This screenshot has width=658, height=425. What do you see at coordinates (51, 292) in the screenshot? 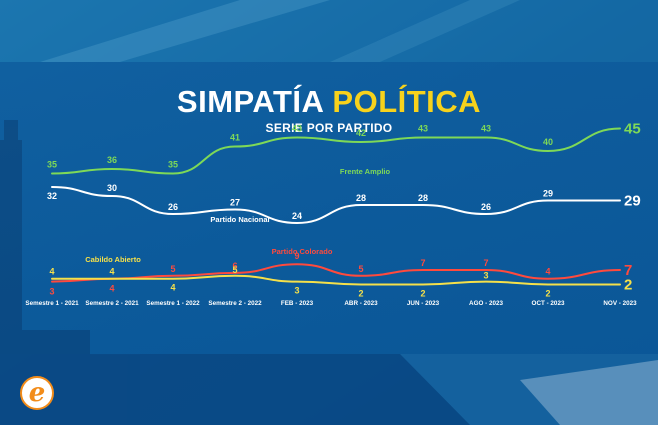
I see `data-label-partido-colorado-1: 3` at bounding box center [51, 292].